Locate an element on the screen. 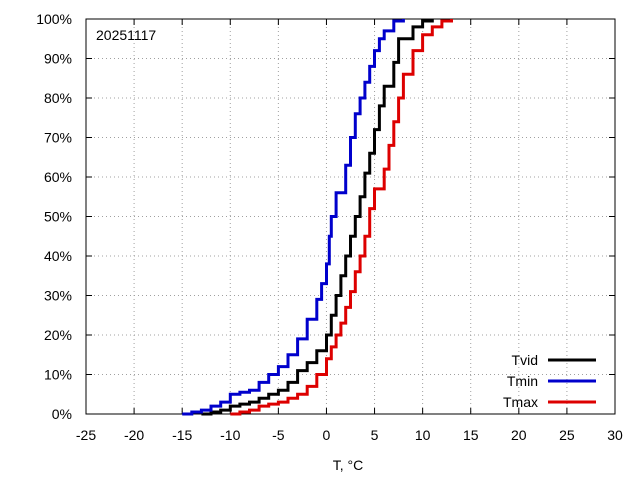 The image size is (640, 480). x-tick-label: 20 is located at coordinates (519, 435).